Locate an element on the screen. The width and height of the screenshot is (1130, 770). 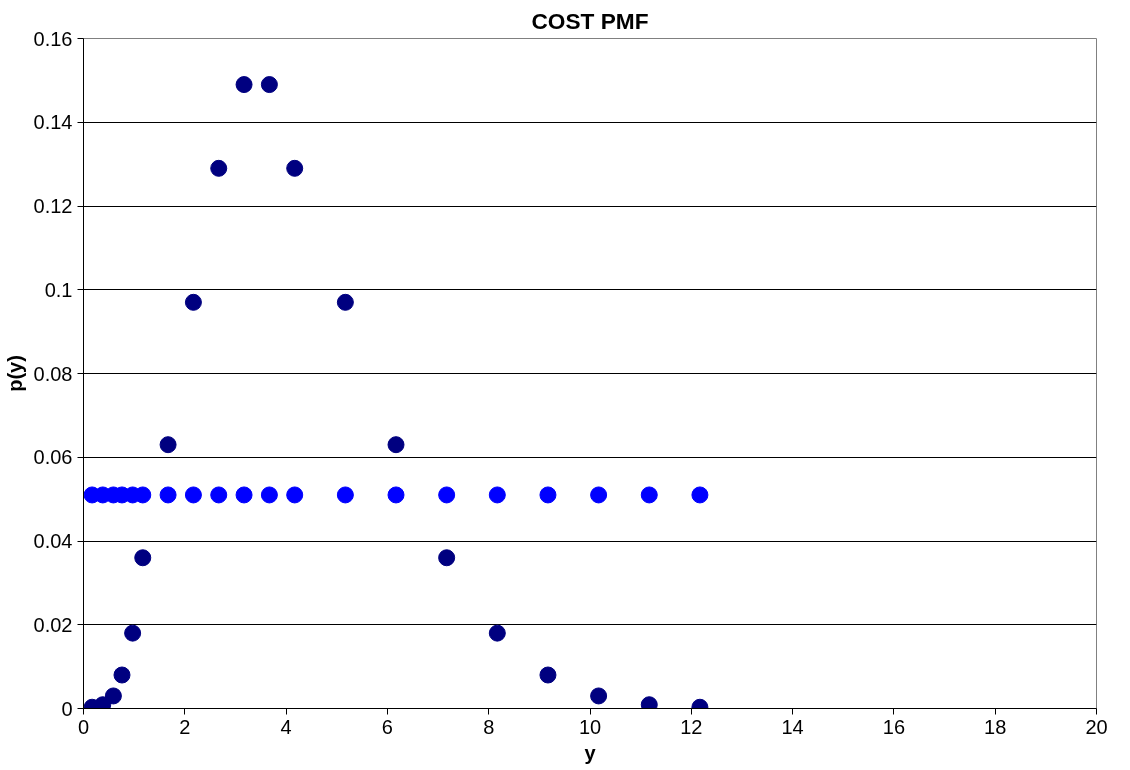
x-tick-label: 18 is located at coordinates (995, 726).